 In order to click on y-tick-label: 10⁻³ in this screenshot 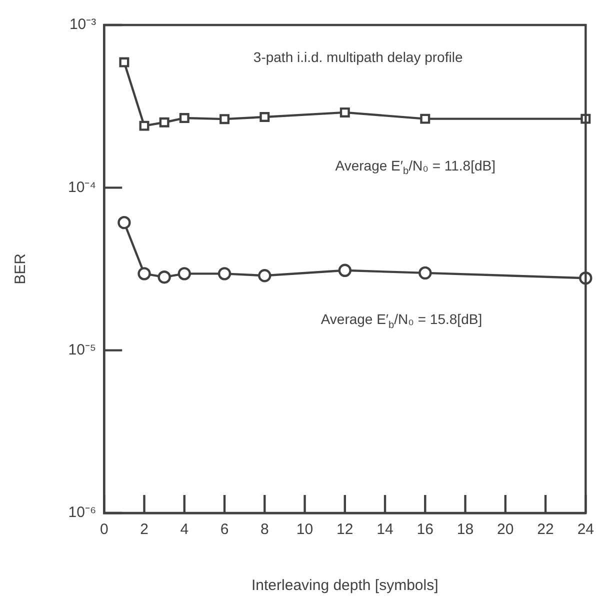, I will do `click(82, 25)`.